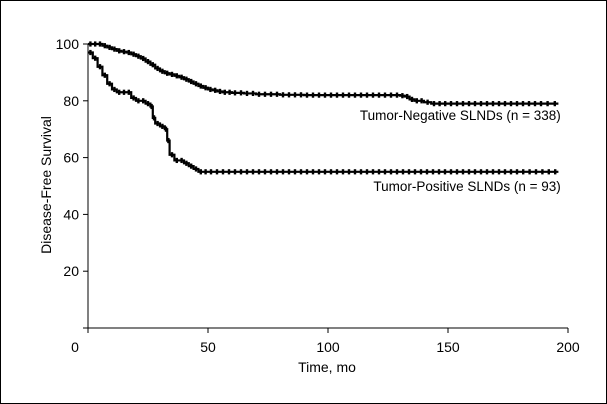  I want to click on series-label: Tumor-Negative SLNDs (n = 338), so click(460, 115).